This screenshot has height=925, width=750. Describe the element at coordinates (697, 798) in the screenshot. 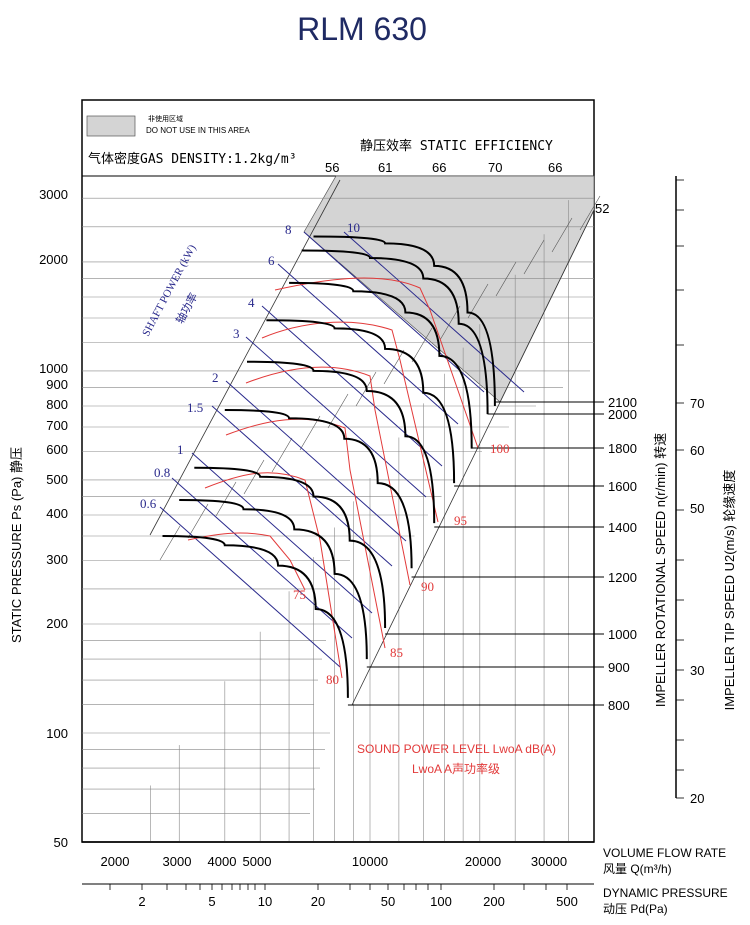

I see `tip-speed-tick: 20` at that location.